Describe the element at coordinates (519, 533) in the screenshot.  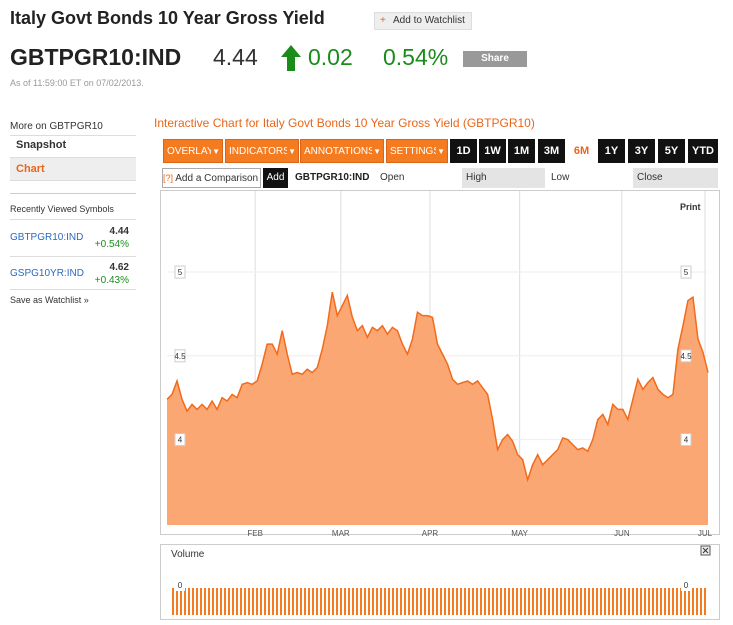
I see `x-tick-label: MAY` at that location.